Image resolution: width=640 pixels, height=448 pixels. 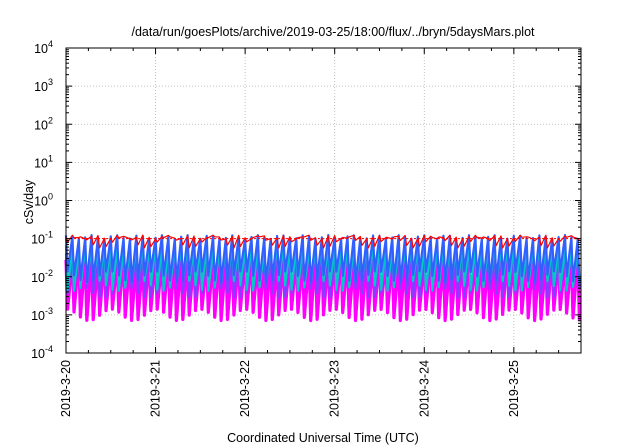 I want to click on y-tick-label: 10⁻³, so click(x=42, y=314).